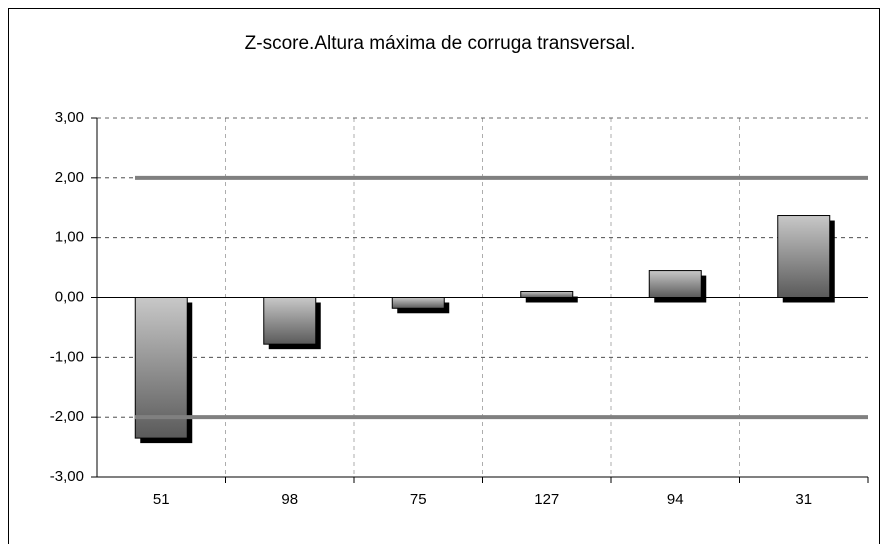 The width and height of the screenshot is (881, 544). I want to click on y-tick-label: -2,00, so click(67, 416).